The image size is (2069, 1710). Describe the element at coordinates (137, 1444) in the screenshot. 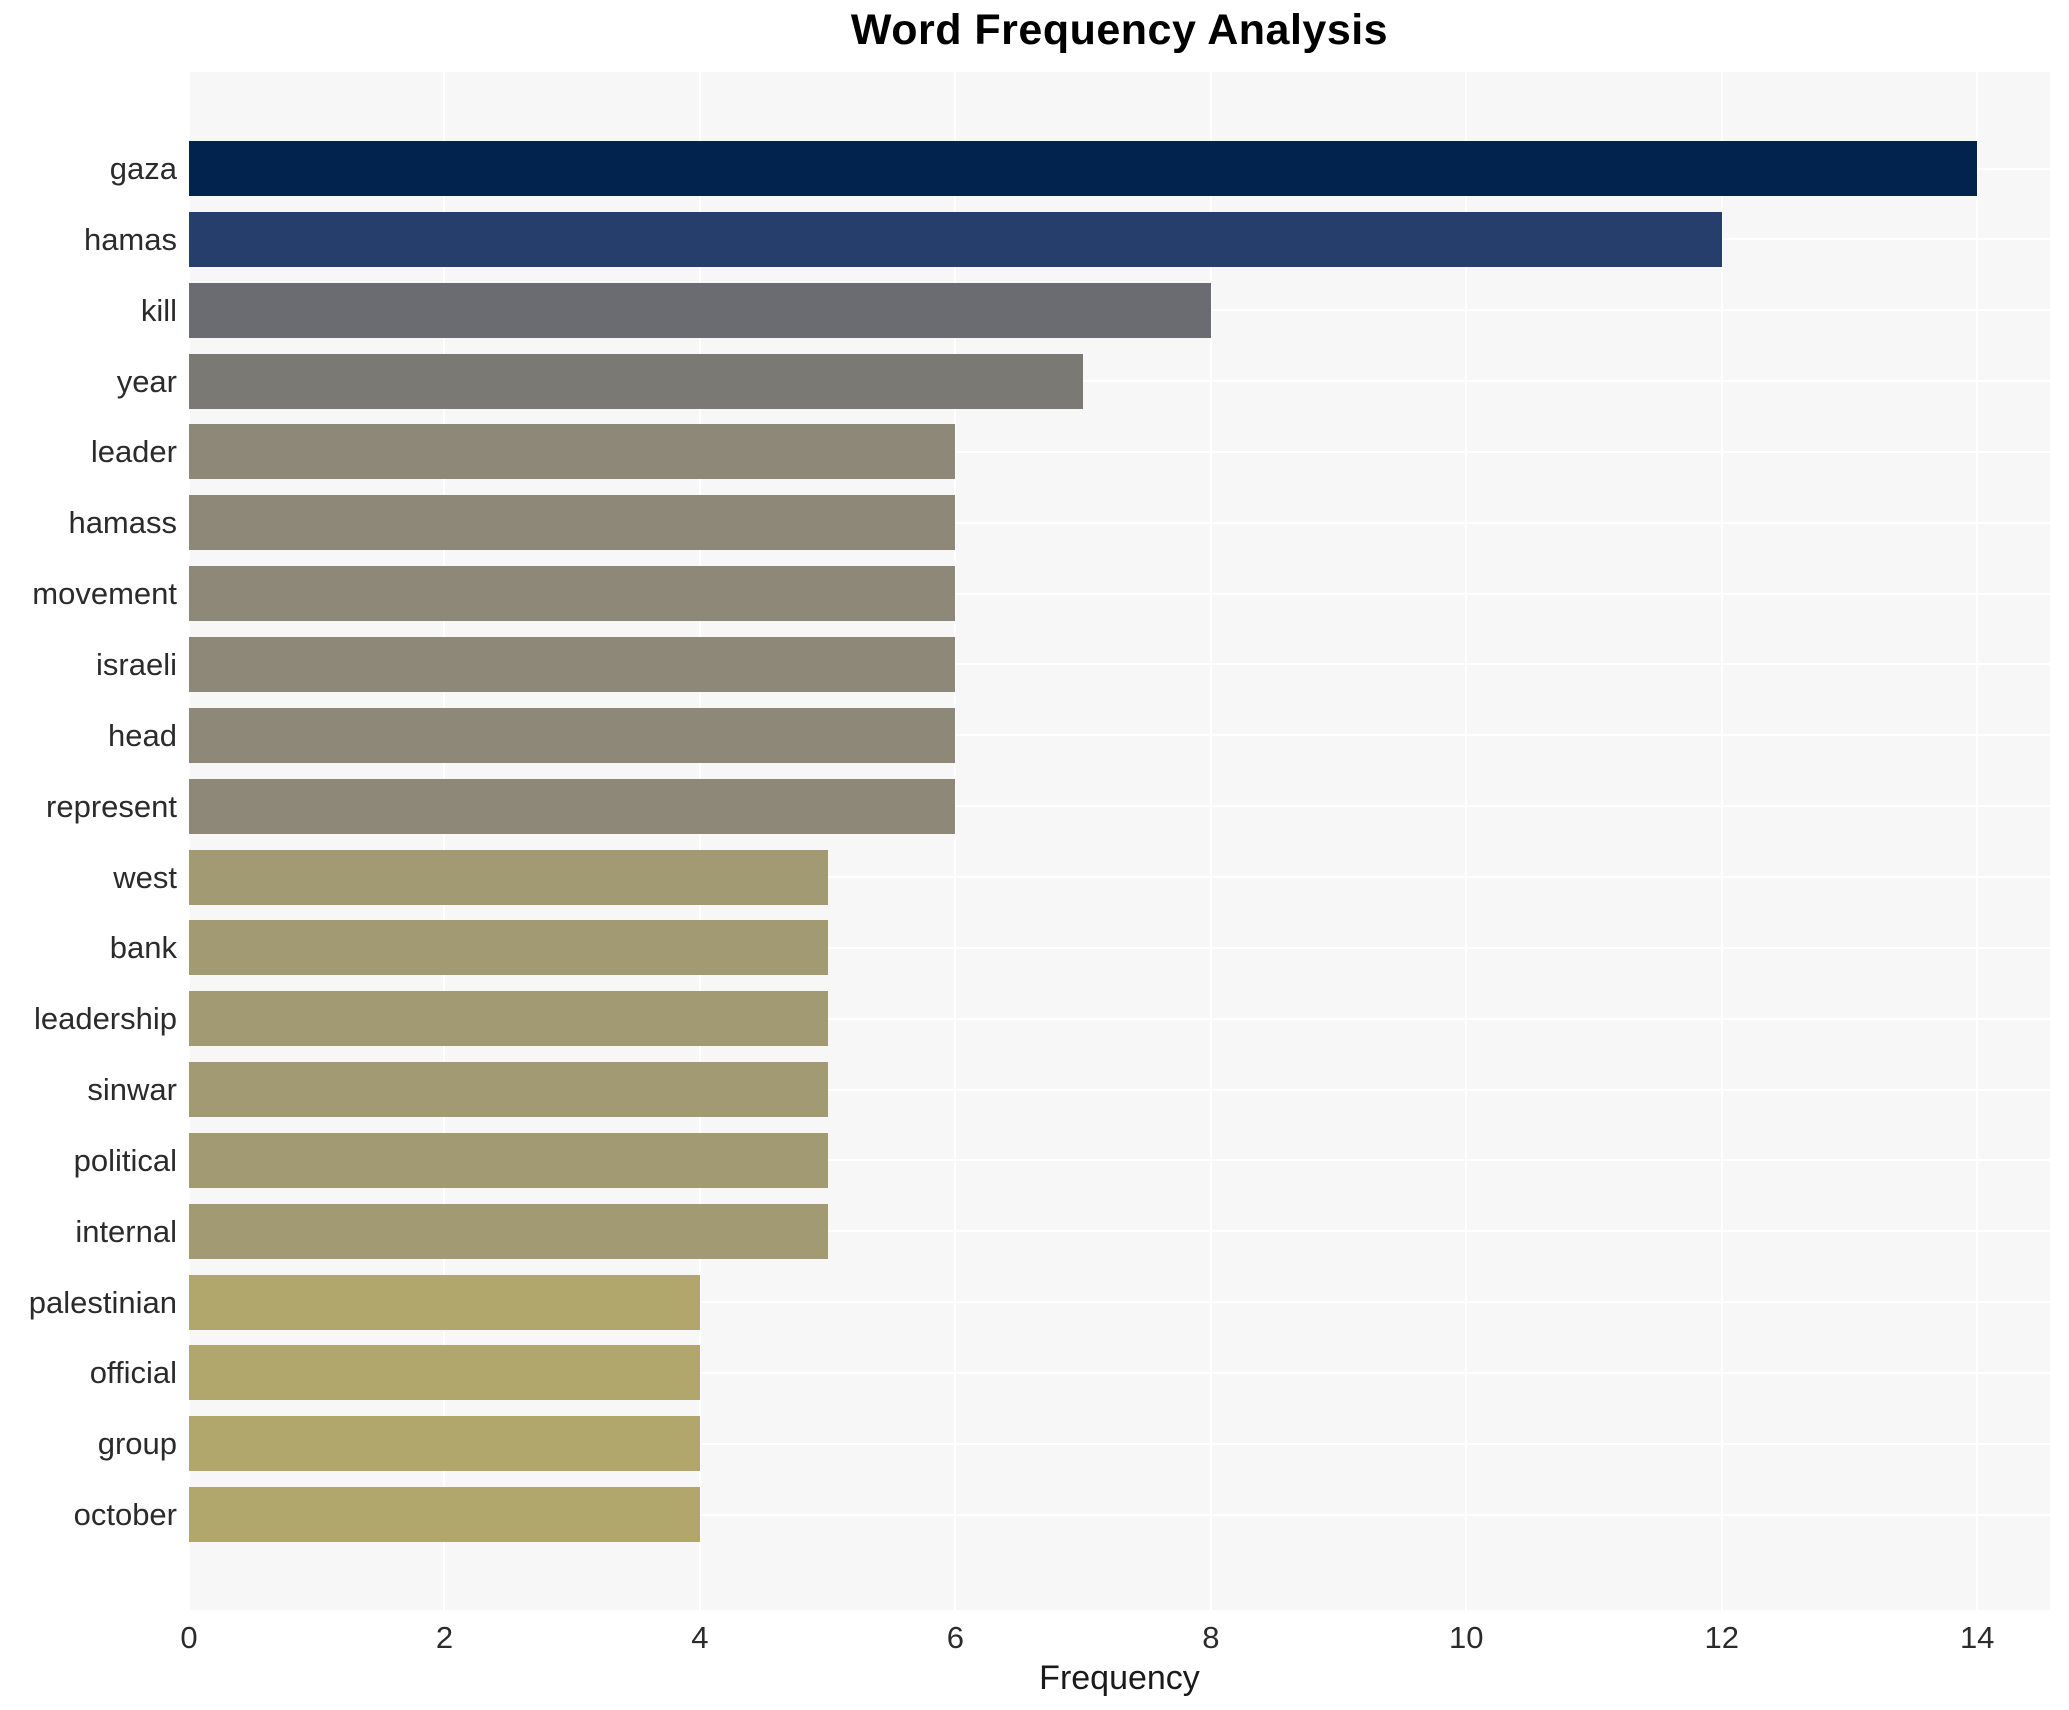

I see `y-tick-label-group: group` at that location.